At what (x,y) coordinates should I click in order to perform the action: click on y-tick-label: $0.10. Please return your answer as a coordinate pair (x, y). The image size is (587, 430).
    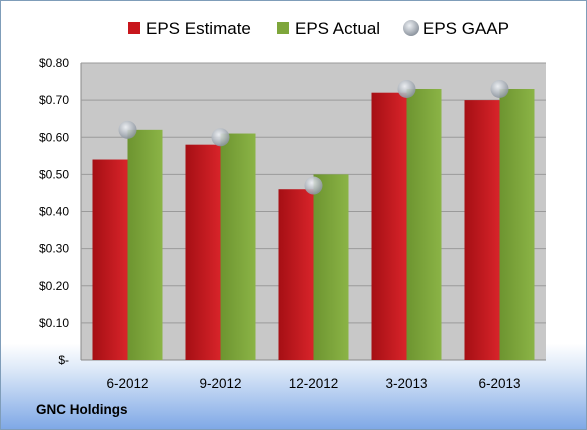
    Looking at the image, I should click on (54, 323).